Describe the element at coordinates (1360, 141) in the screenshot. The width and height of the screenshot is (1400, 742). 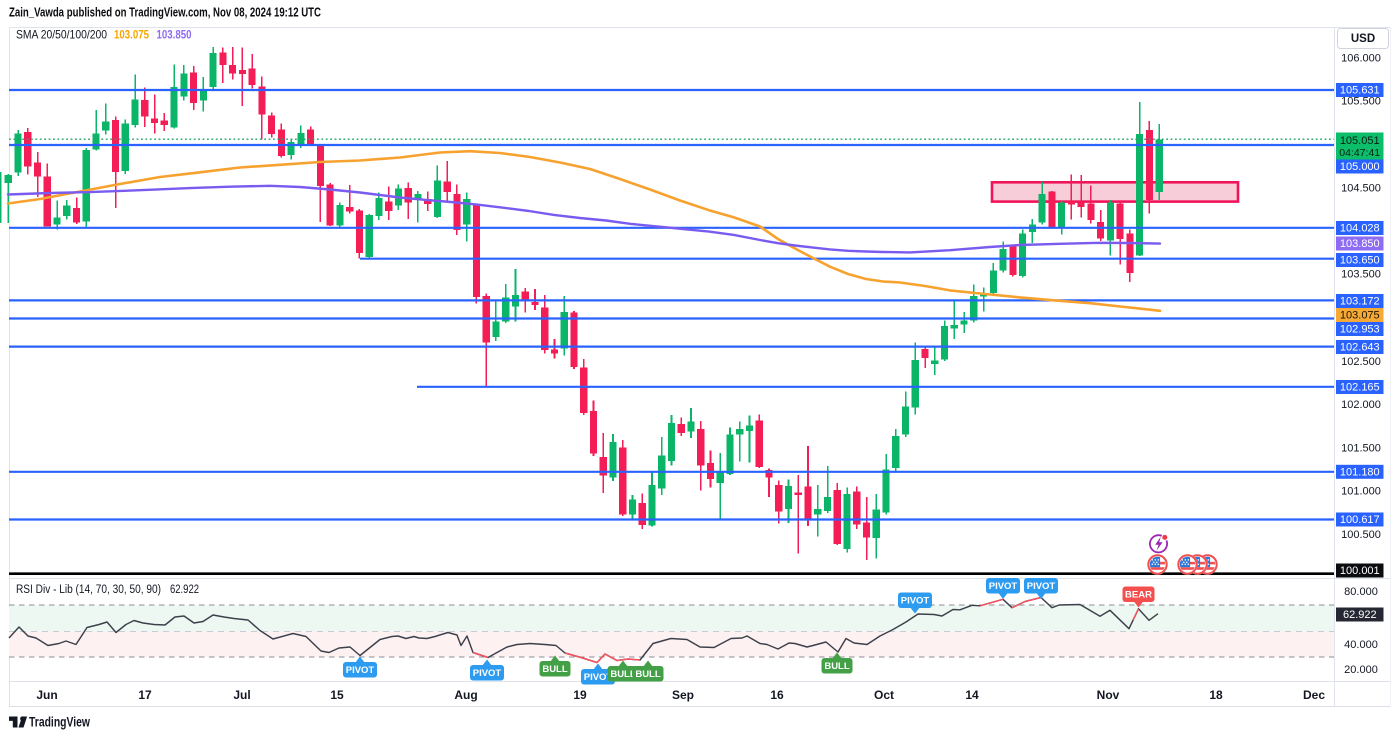
I see `svg-text: 105.051` at that location.